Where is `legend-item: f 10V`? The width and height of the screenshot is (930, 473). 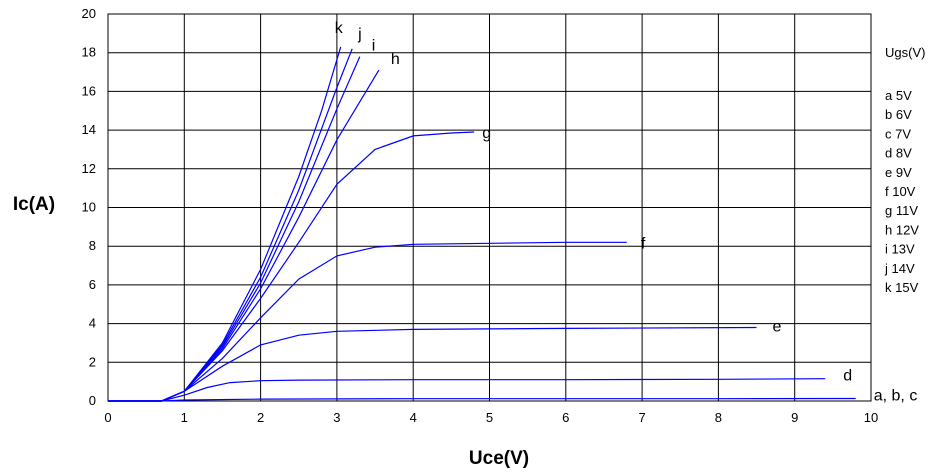 legend-item: f 10V is located at coordinates (900, 191).